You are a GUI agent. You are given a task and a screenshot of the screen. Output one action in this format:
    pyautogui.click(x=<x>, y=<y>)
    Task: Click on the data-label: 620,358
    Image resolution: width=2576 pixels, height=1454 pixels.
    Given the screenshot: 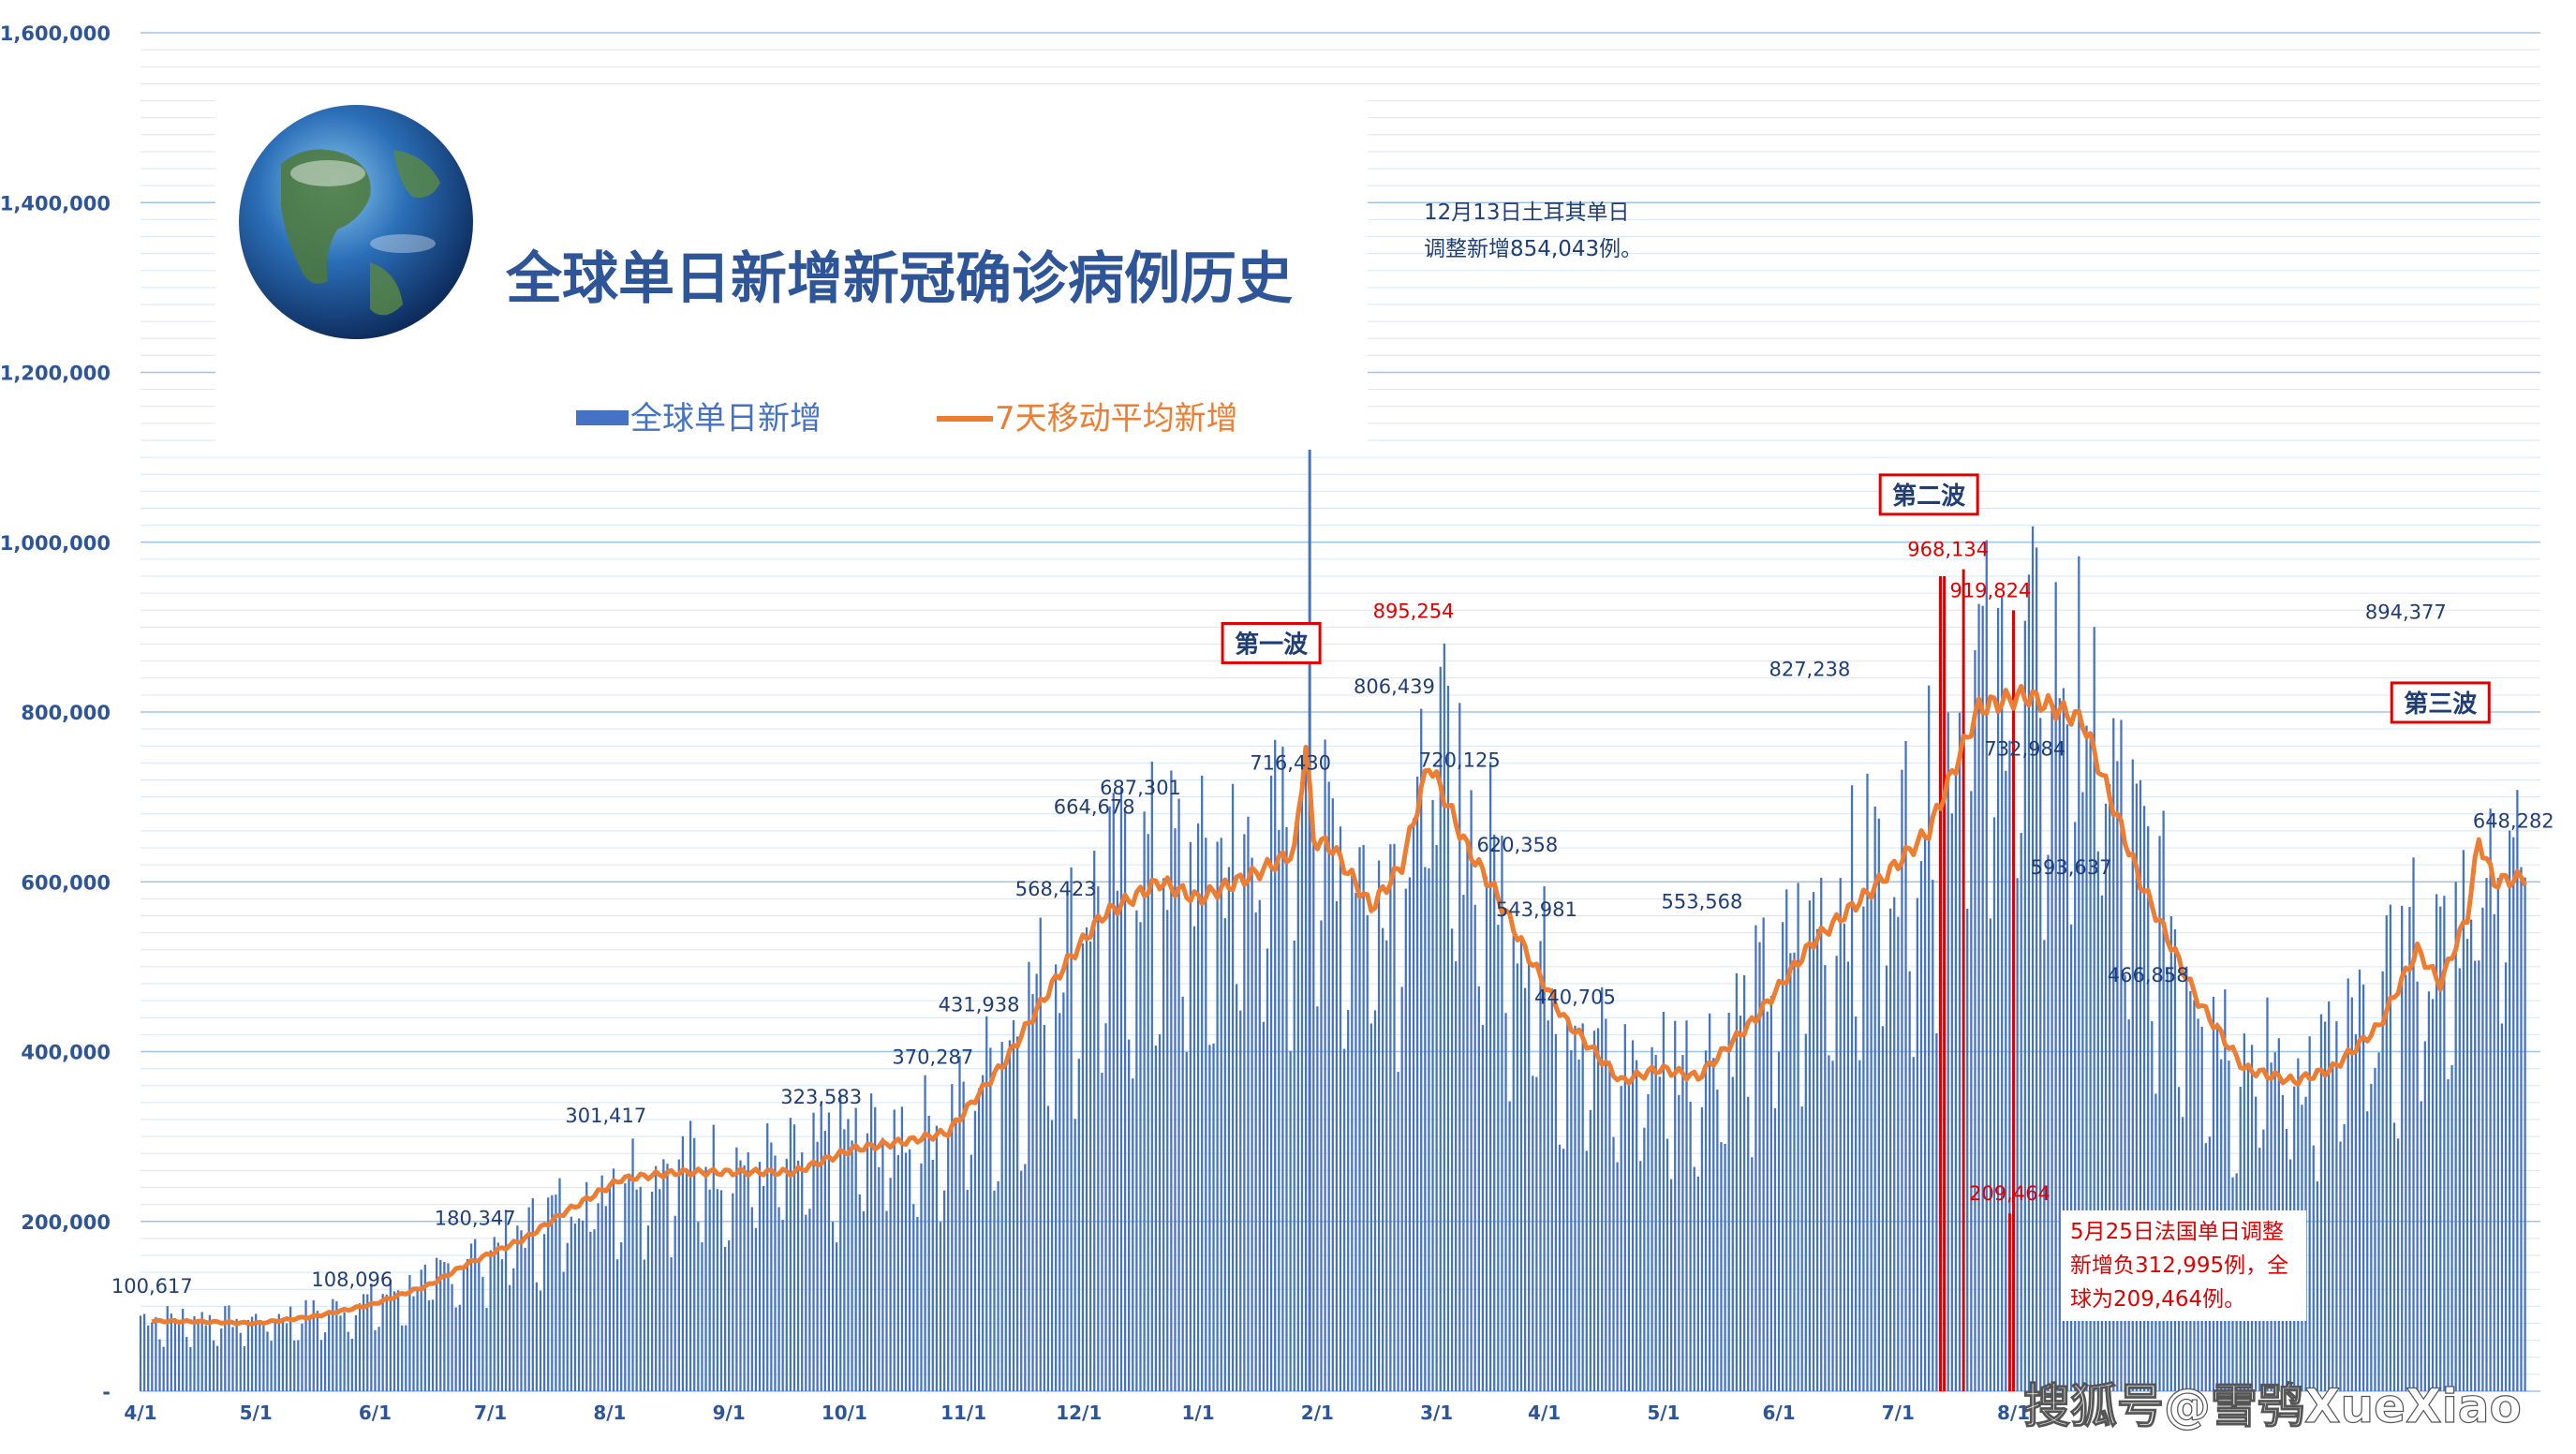 What is the action you would take?
    pyautogui.click(x=1517, y=845)
    